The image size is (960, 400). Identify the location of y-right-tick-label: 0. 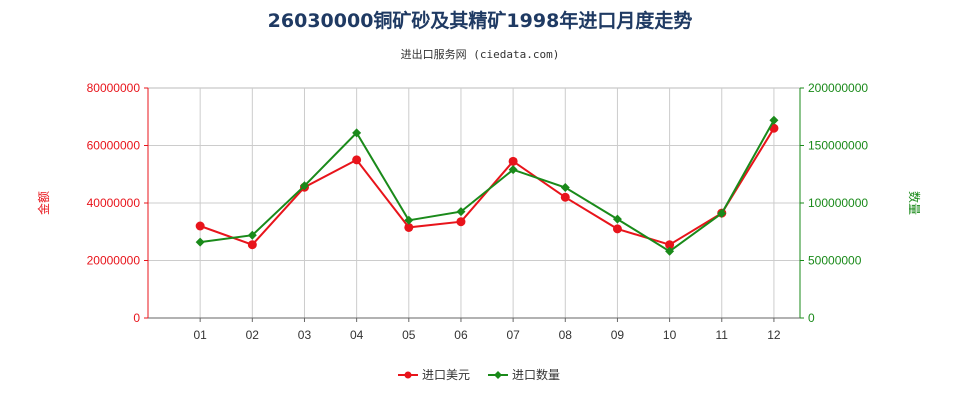
(811, 318).